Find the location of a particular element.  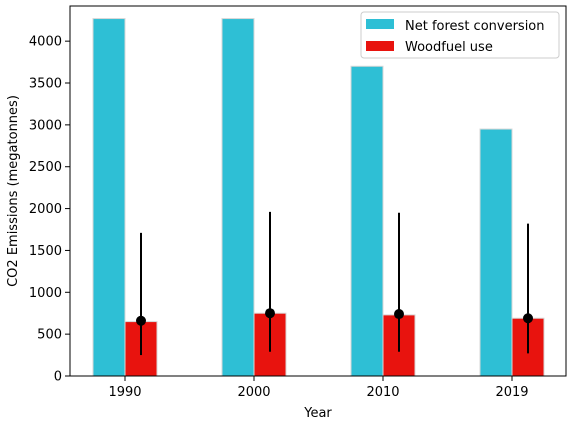

point-estimate-2010 is located at coordinates (399, 314).